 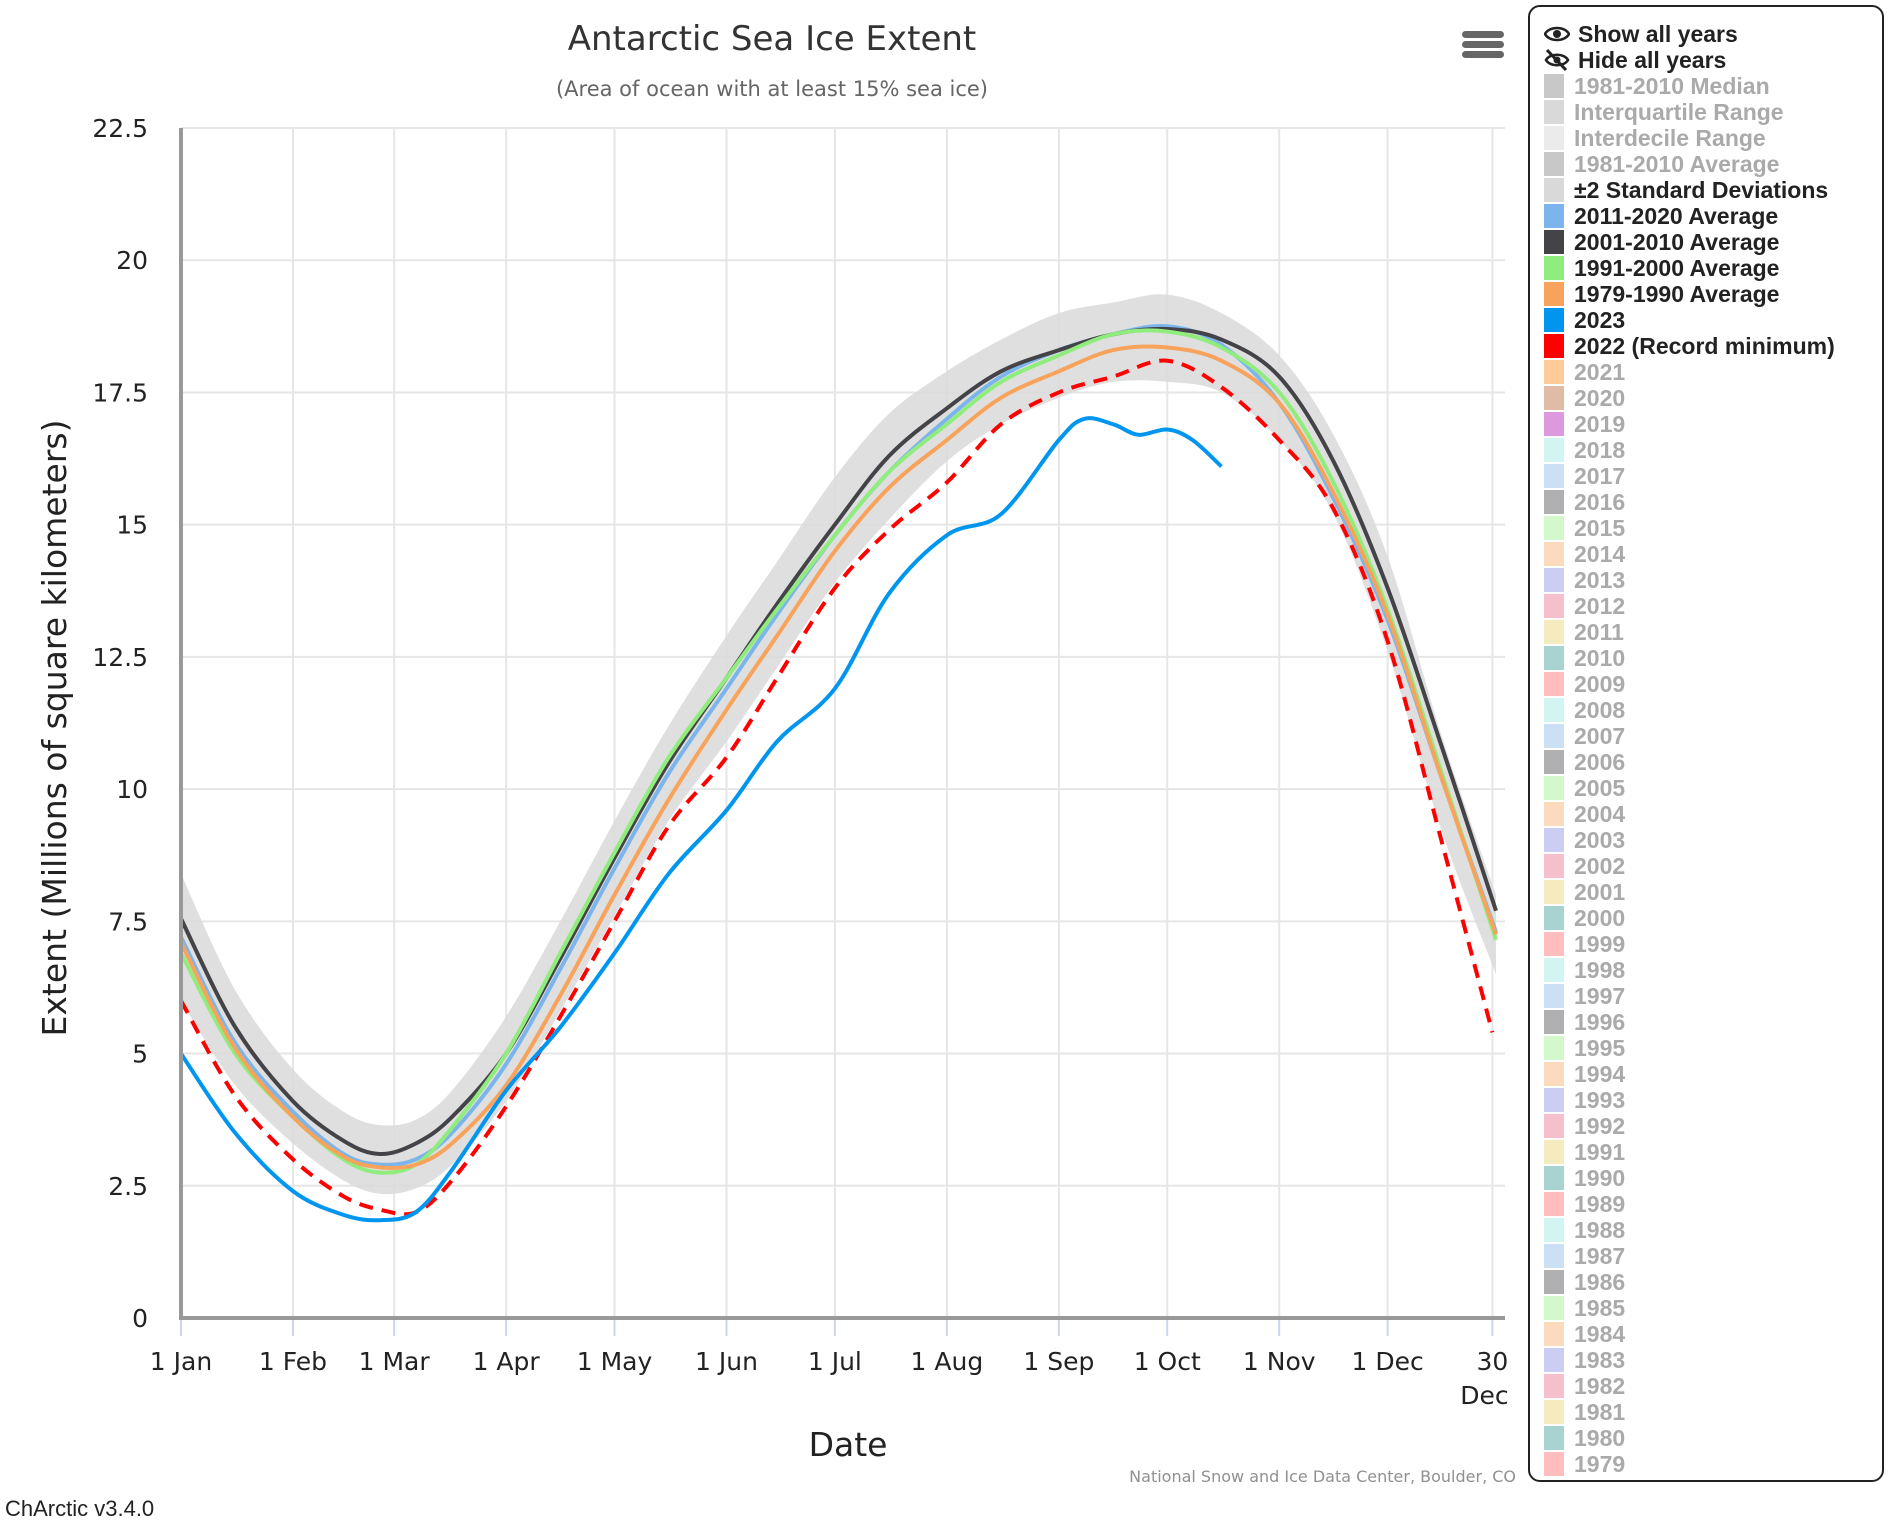 I want to click on y-tick-label: 12.5, so click(x=120, y=657).